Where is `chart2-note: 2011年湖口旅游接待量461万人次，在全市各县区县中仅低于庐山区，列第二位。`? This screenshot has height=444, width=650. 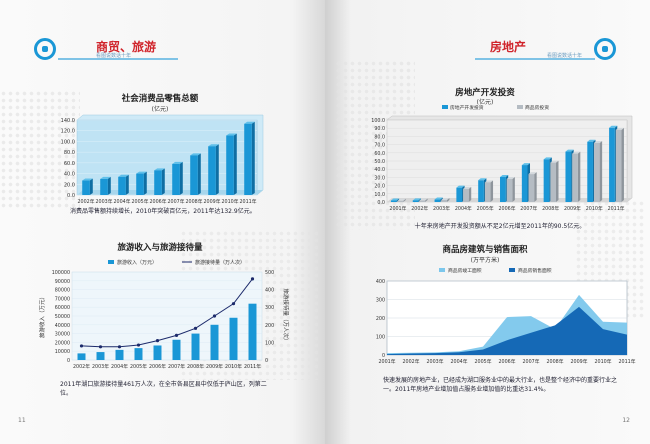
chart2-note: 2011年湖口旅游接待量461万人次，在全市各县区县中仅低于庐山区，列第二位。 is located at coordinates (163, 389).